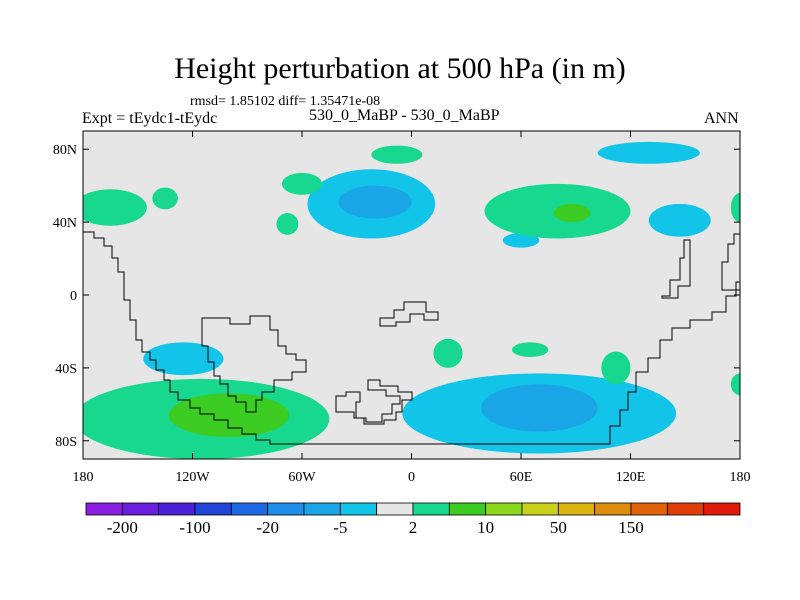 Image resolution: width=800 pixels, height=600 pixels. What do you see at coordinates (400, 68) in the screenshot?
I see `chart-title: Height perturbation at 500 hPa (in m)` at bounding box center [400, 68].